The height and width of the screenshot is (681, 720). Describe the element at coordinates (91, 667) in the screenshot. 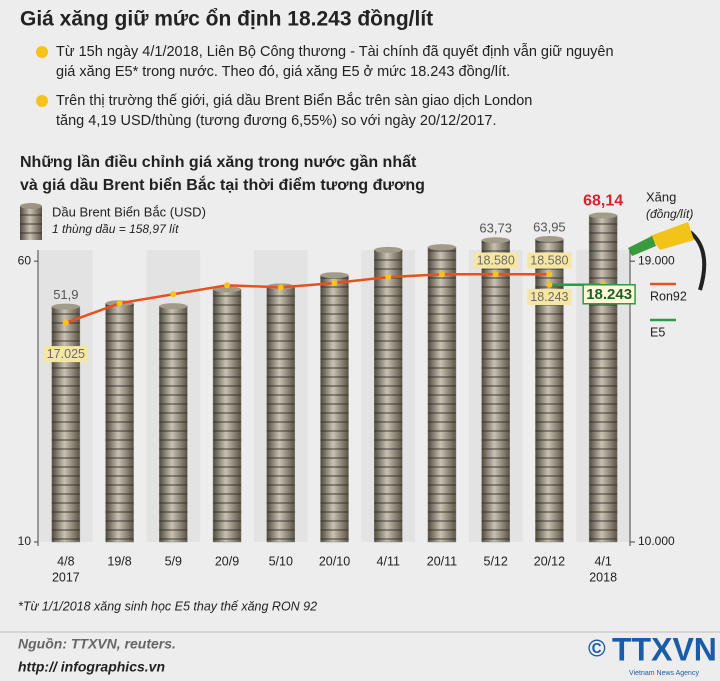

I see `url: http:// infographics.vn` at that location.